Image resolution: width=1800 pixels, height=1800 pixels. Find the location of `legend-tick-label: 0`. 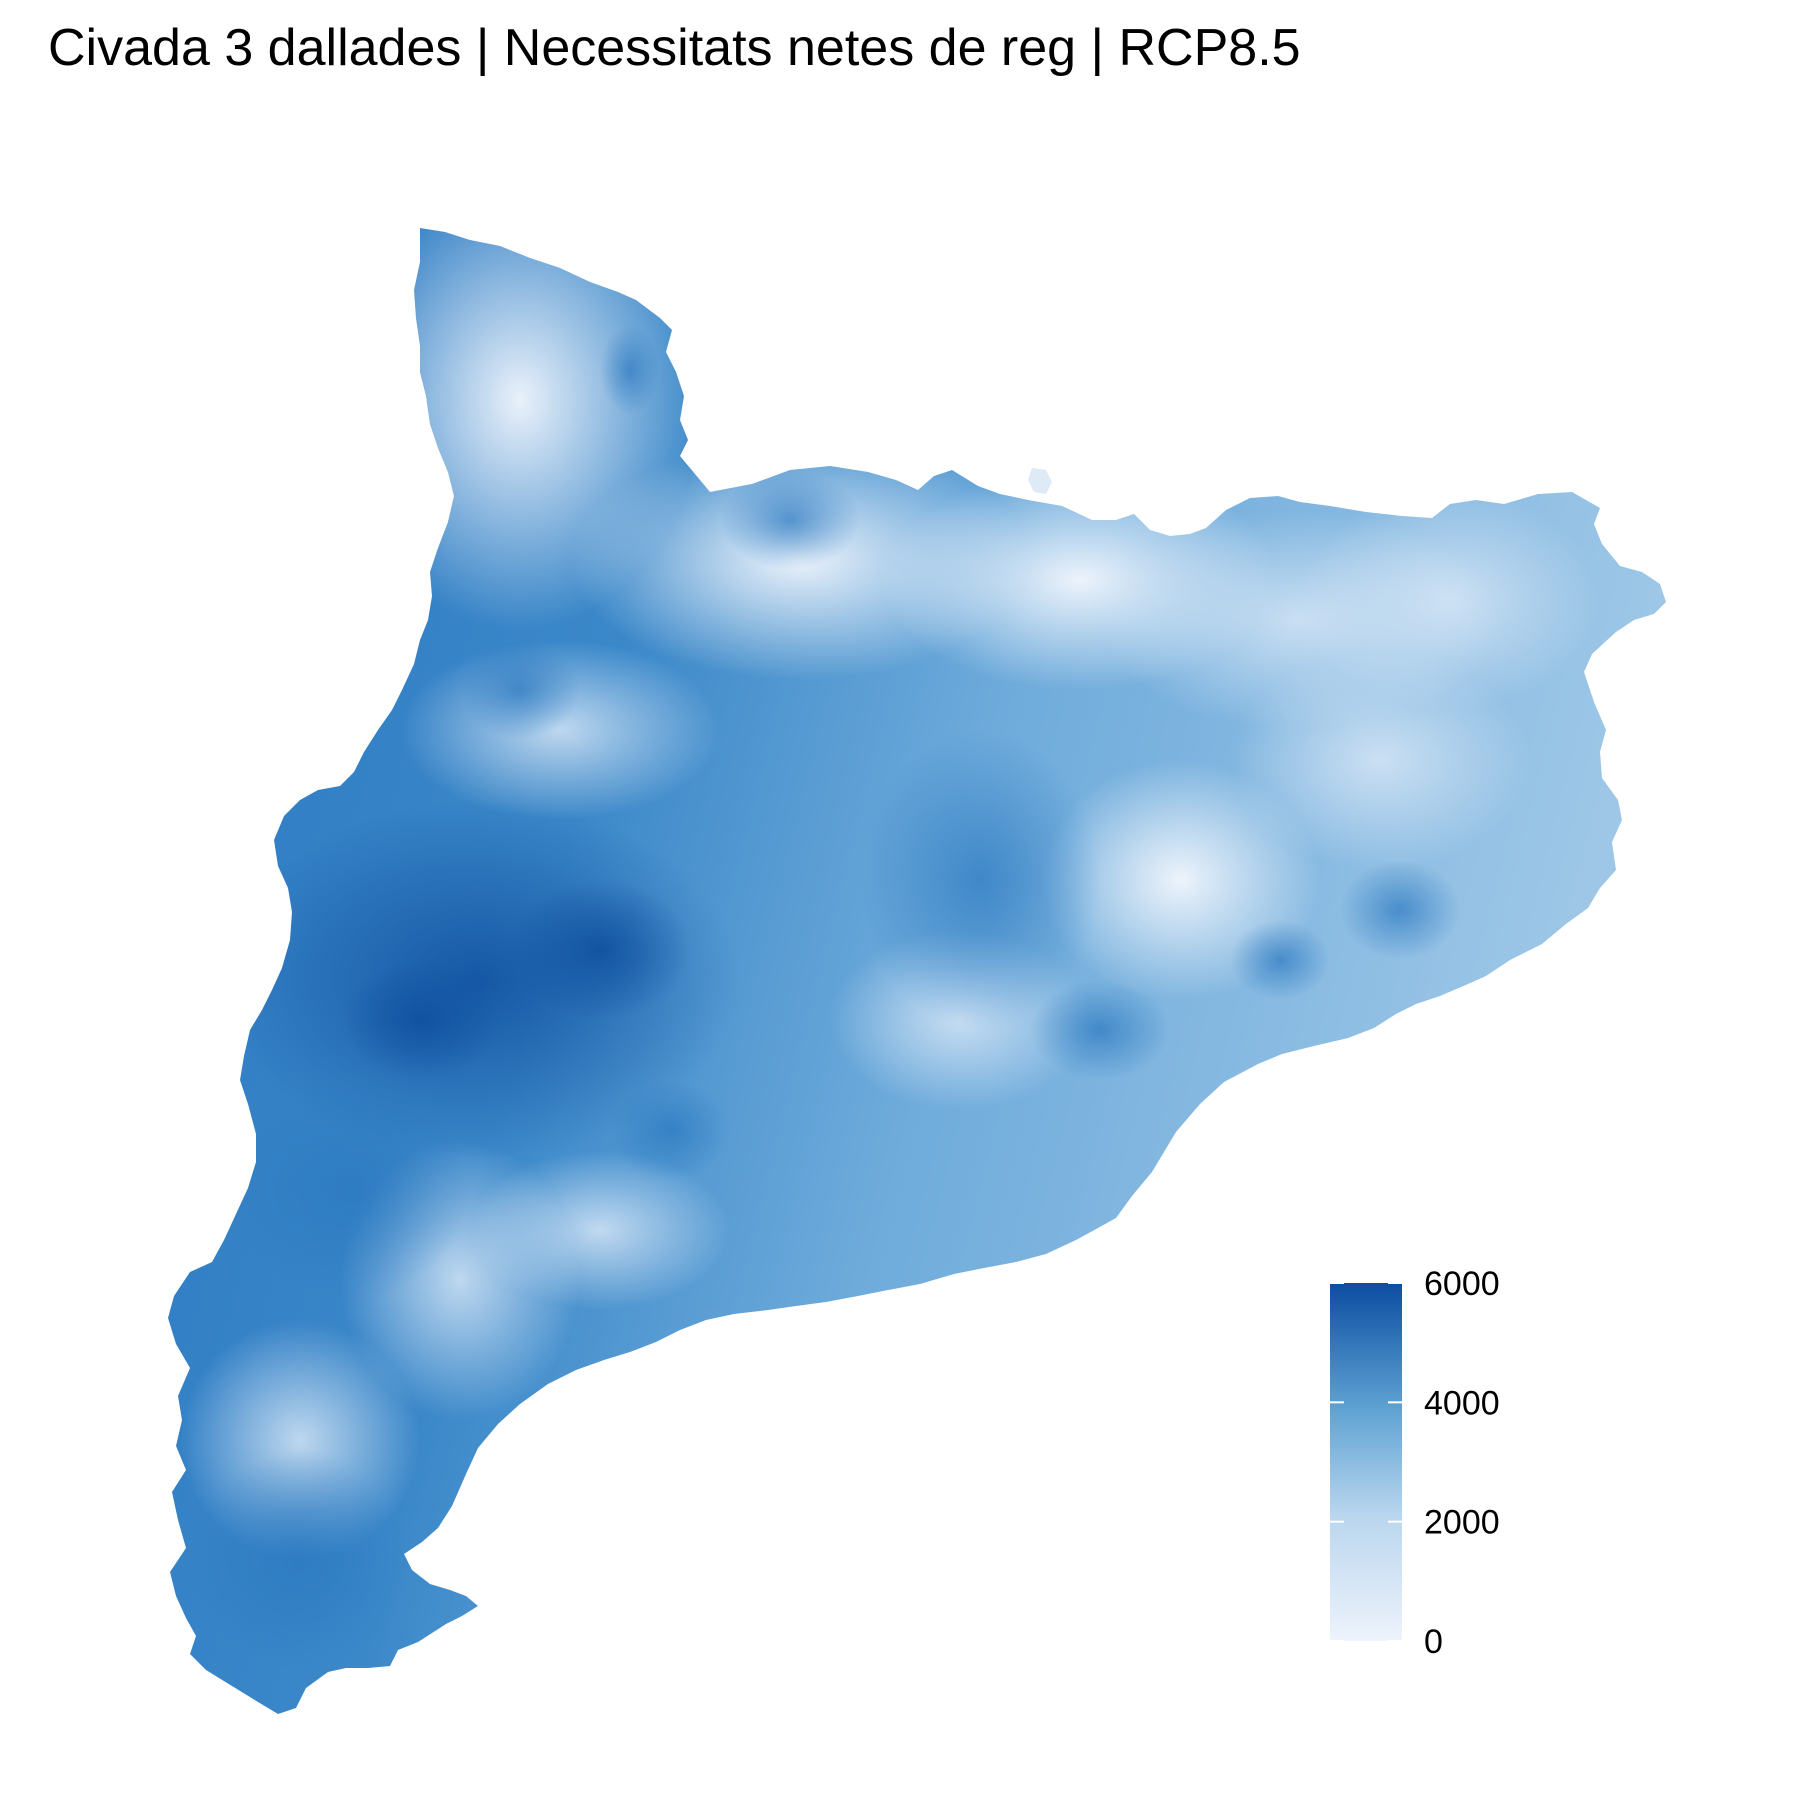

legend-tick-label: 0 is located at coordinates (1433, 1642).